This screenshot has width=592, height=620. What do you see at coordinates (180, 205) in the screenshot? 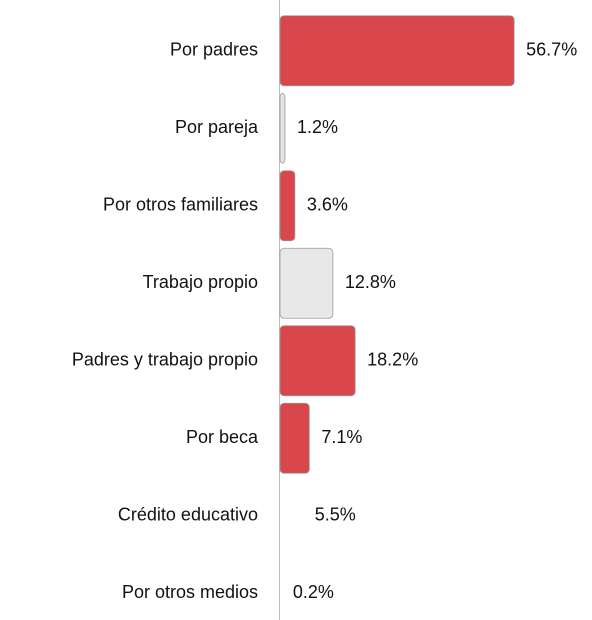
I see `category-label: Por otros familiares` at bounding box center [180, 205].